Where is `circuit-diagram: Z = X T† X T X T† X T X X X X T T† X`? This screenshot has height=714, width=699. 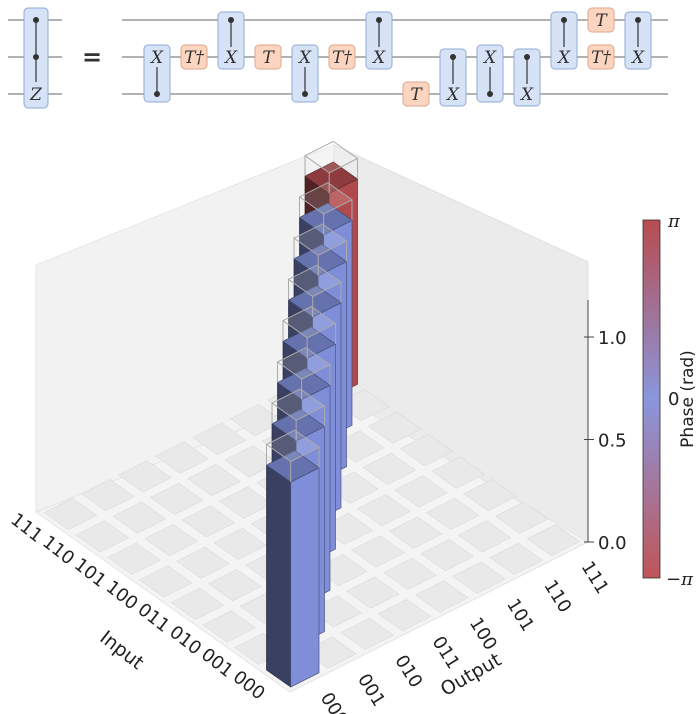 circuit-diagram: Z = X T† X T X T† X T X X X X T T† X is located at coordinates (338, 58).